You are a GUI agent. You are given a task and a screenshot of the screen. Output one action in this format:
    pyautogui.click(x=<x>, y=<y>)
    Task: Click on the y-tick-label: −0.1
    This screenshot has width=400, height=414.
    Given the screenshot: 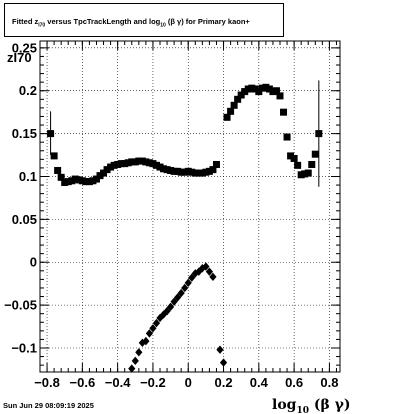 What is the action you would take?
    pyautogui.click(x=24, y=347)
    